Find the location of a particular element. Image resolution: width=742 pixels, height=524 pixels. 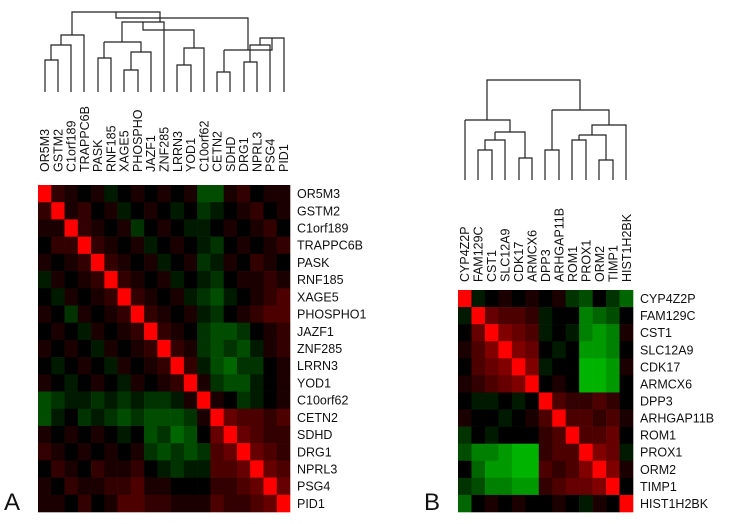

row-label: ORM2 is located at coordinates (658, 470).